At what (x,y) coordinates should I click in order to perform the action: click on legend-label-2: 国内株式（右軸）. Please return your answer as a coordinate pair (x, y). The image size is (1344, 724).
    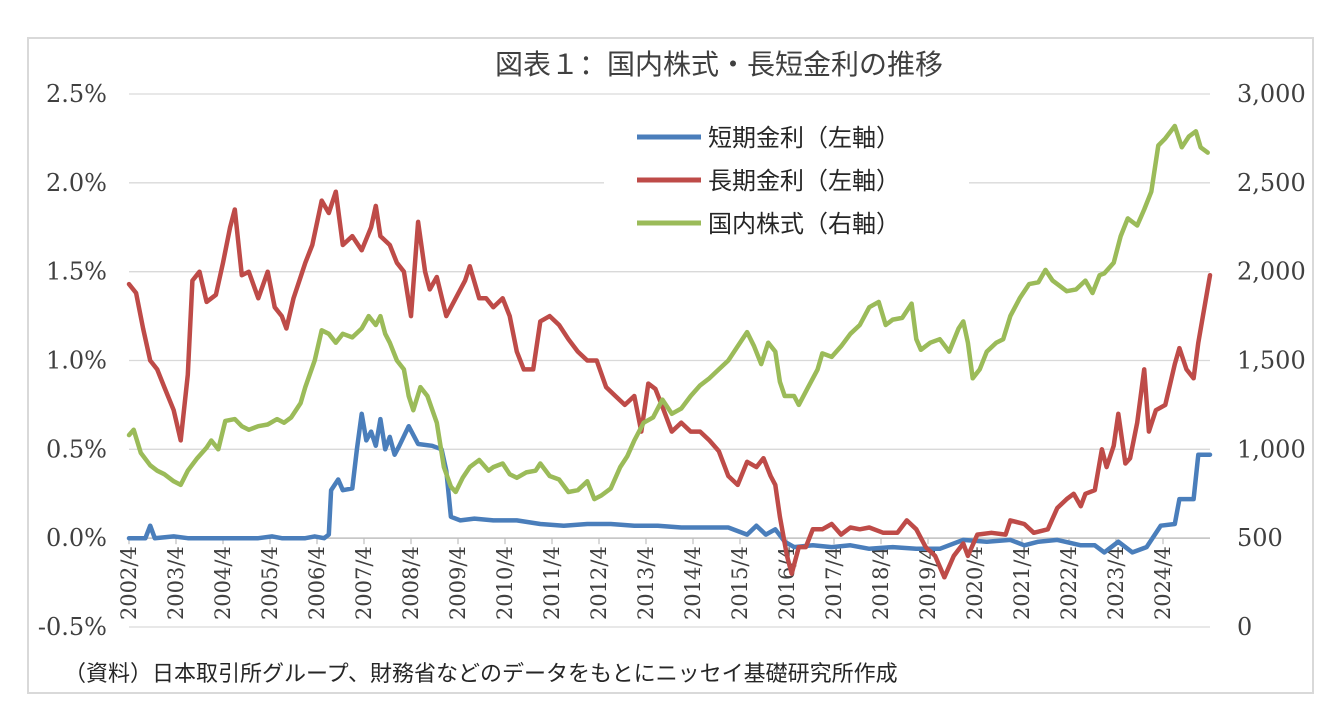
    Looking at the image, I should click on (804, 224).